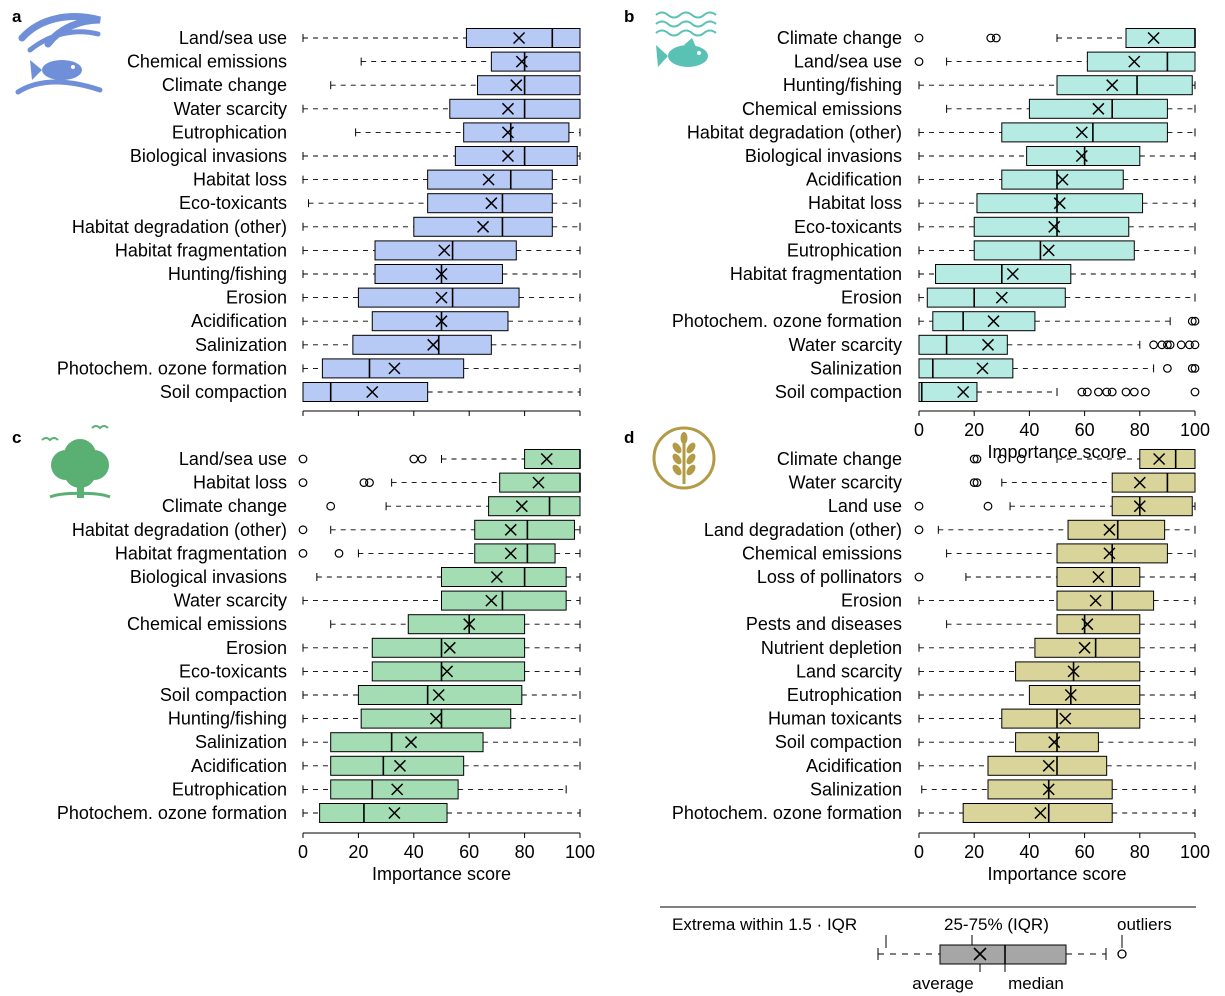 The image size is (1225, 996). Describe the element at coordinates (240, 483) in the screenshot. I see `category-label: Habitat loss` at that location.